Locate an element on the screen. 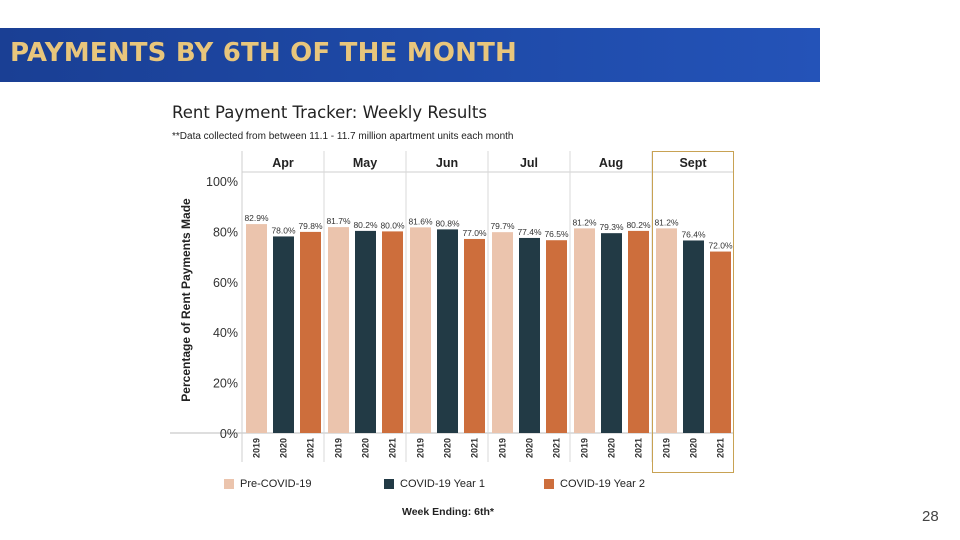 The height and width of the screenshot is (540, 960). data-label: 79.7% is located at coordinates (502, 226).